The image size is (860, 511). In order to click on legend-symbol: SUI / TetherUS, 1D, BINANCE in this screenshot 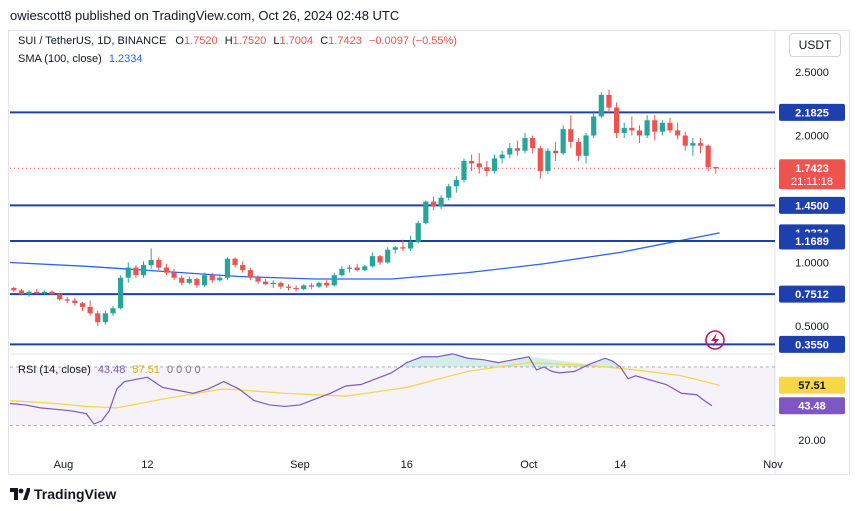, I will do `click(92, 41)`.